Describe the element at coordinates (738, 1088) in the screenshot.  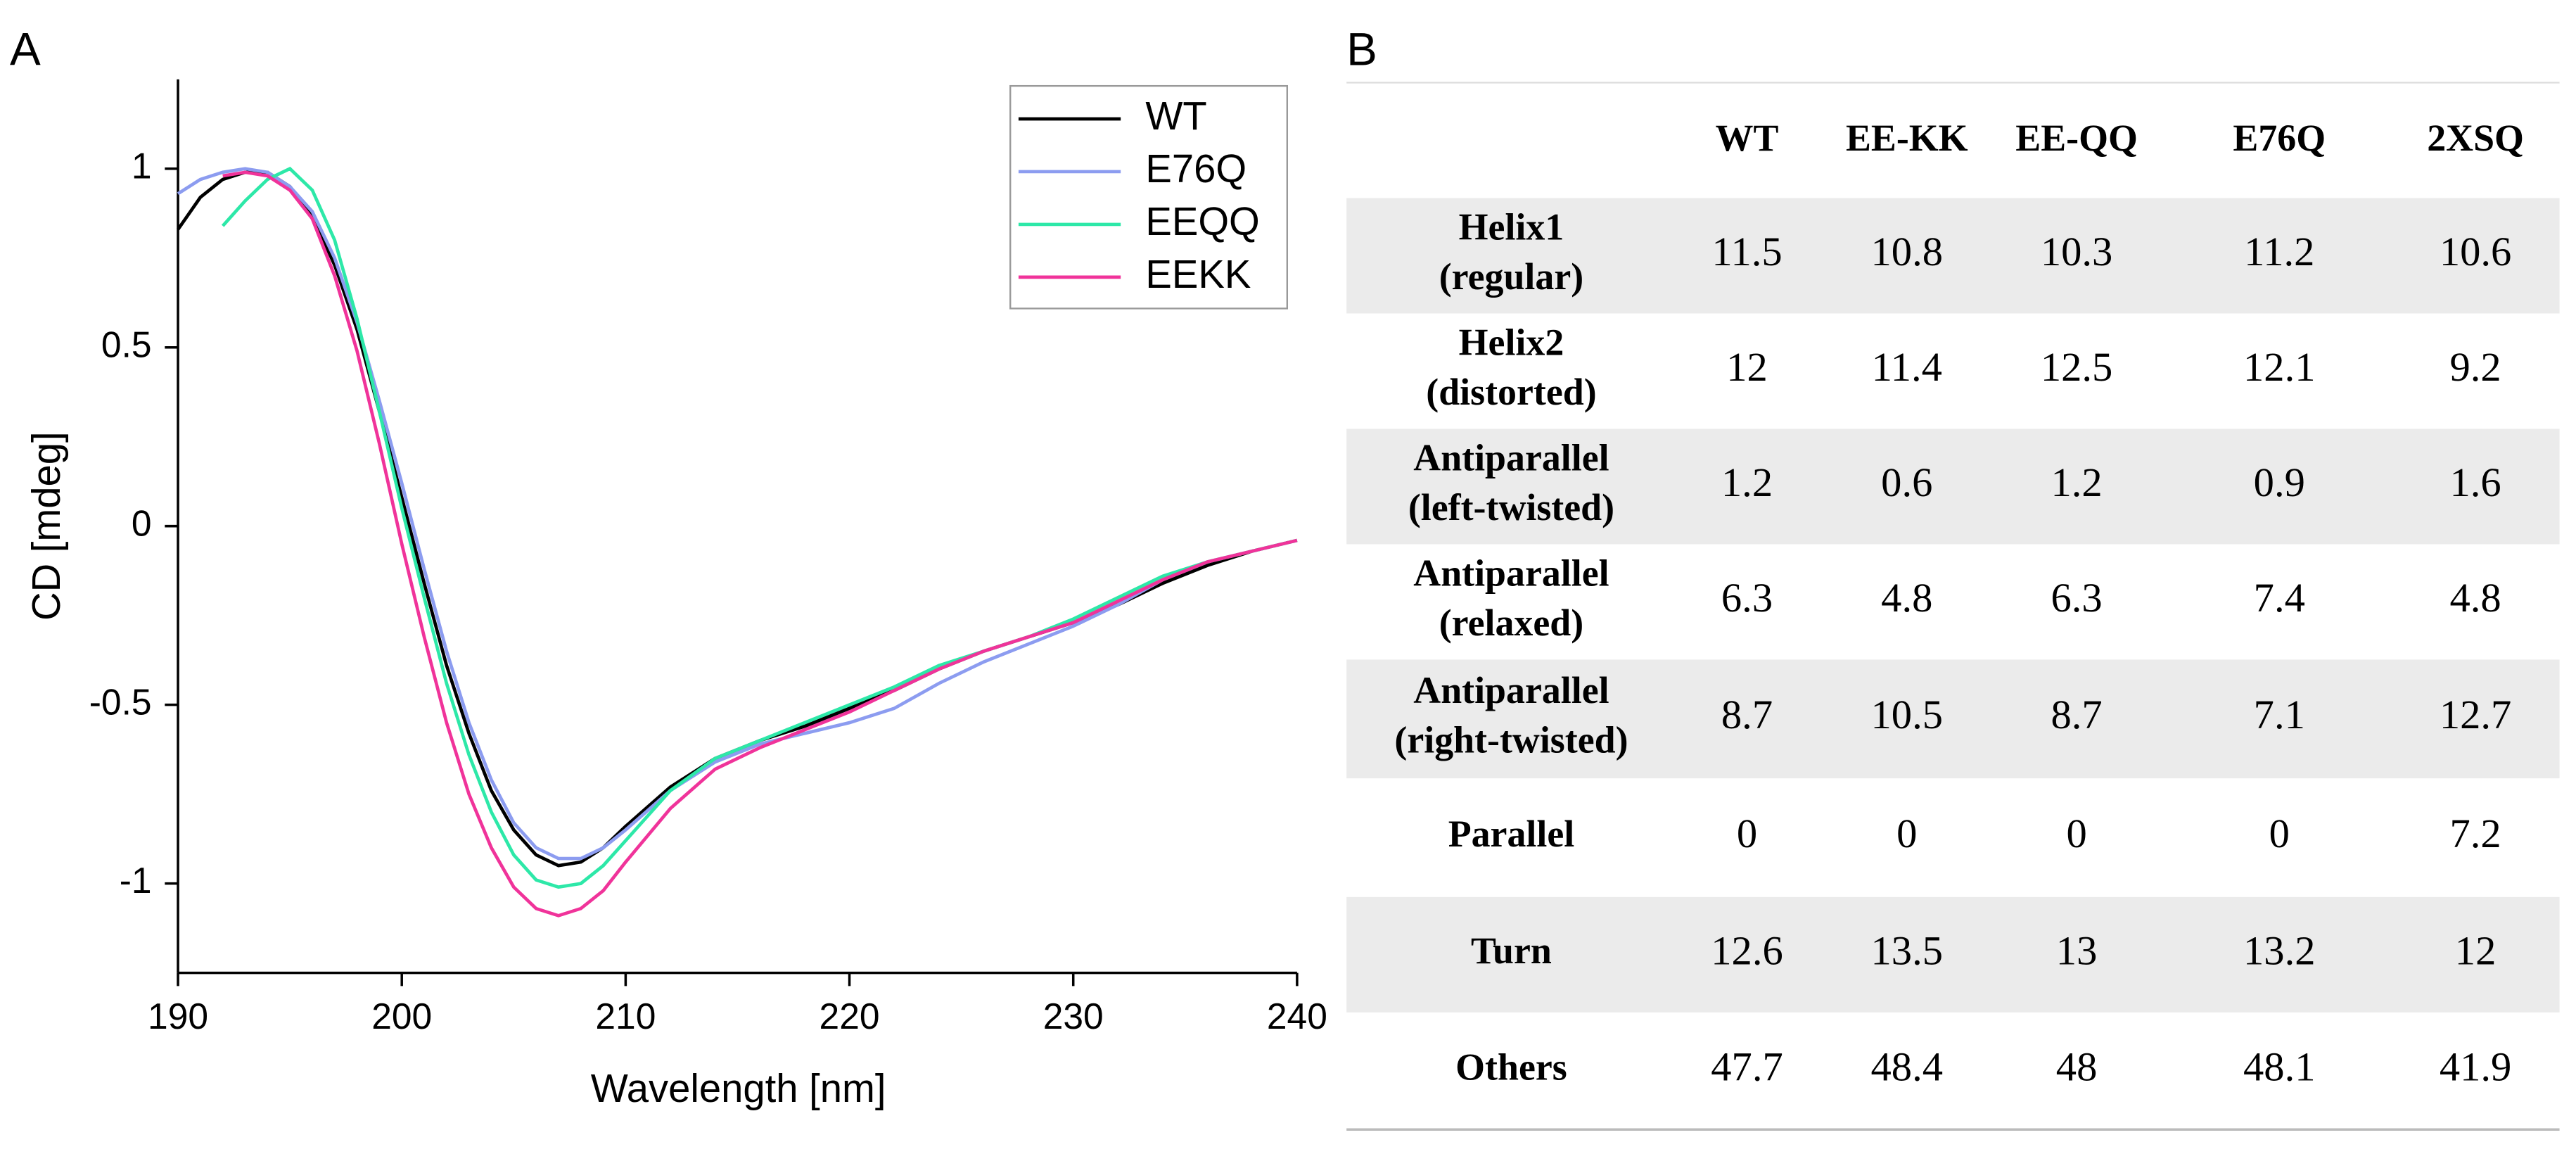
I see `x-axis-title: Wavelength [nm]` at that location.